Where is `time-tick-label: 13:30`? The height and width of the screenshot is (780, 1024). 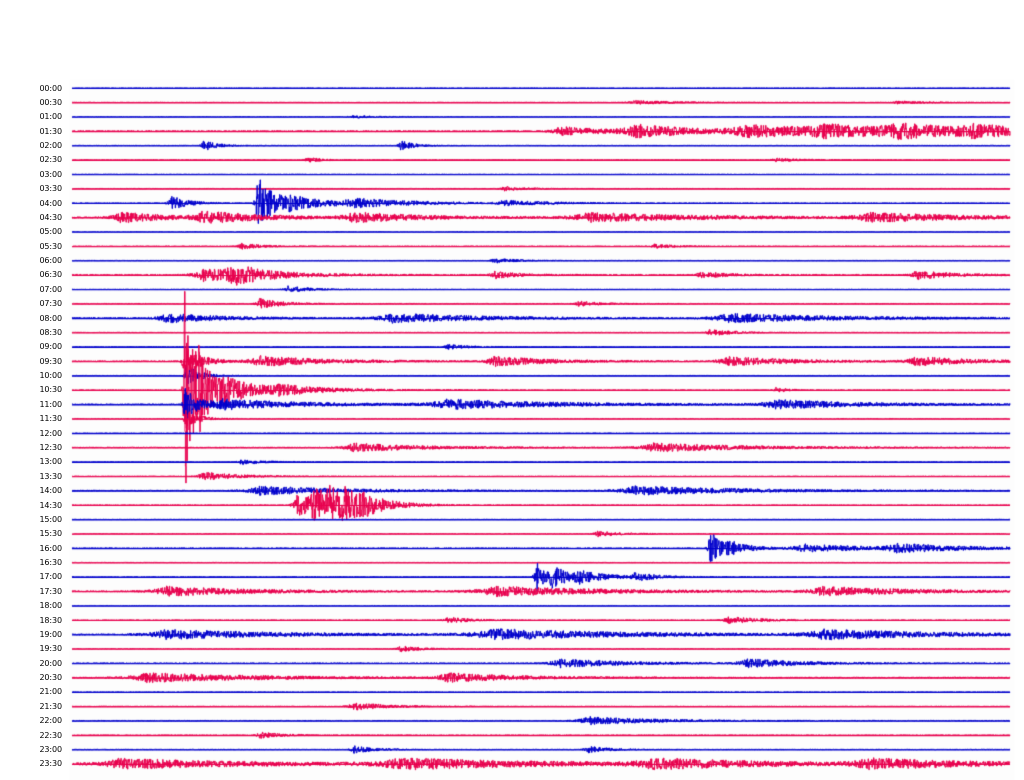
time-tick-label: 13:30 is located at coordinates (50, 476).